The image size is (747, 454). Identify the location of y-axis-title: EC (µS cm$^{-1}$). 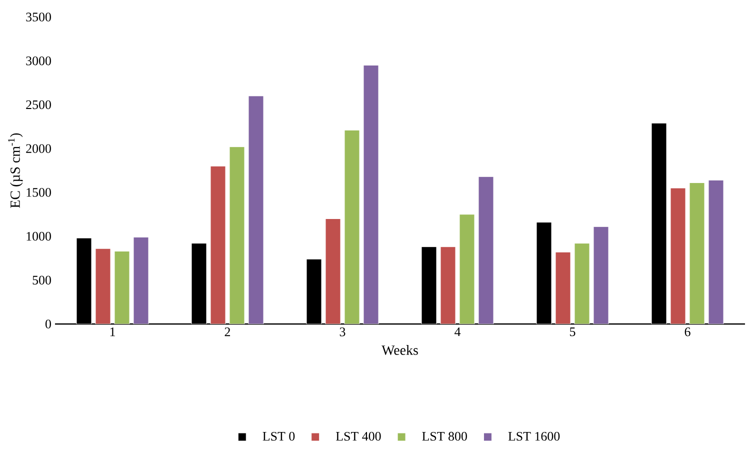
(15, 170).